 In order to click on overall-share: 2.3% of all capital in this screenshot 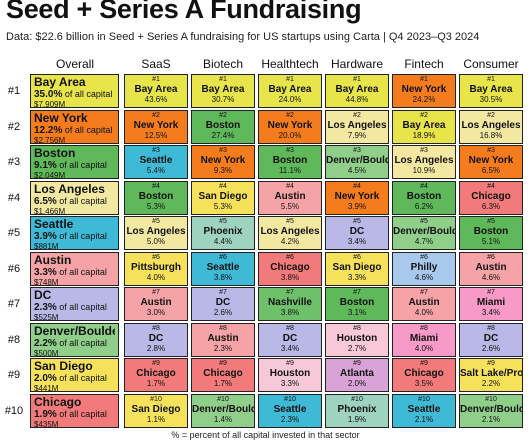, I will do `click(70, 307)`.